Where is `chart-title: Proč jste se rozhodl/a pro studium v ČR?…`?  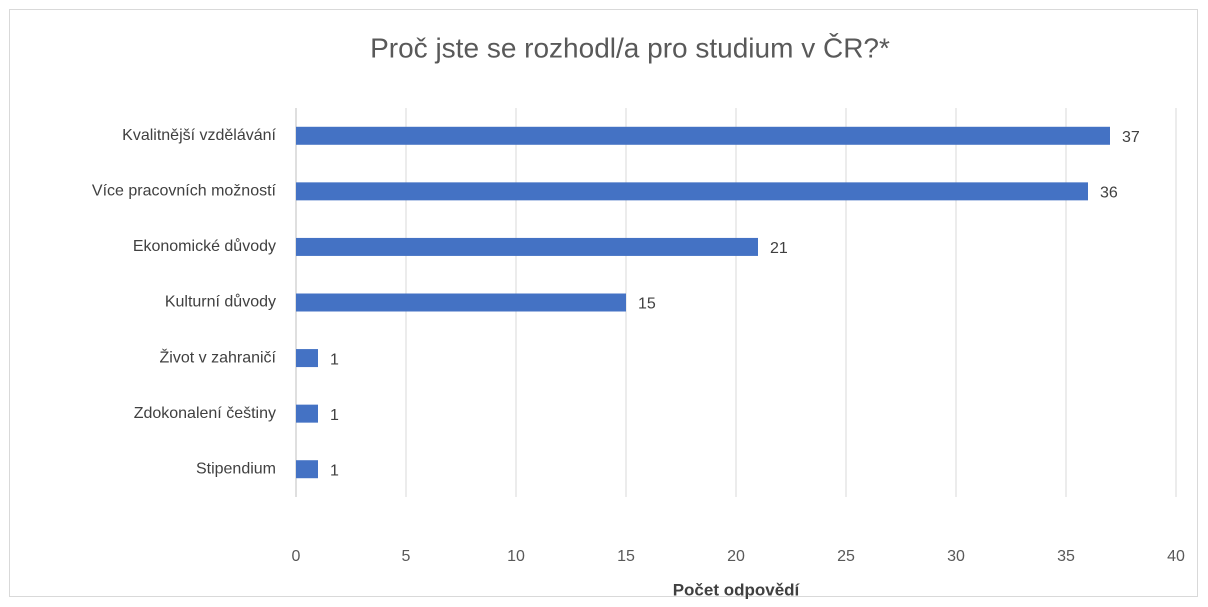 chart-title: Proč jste se rozhodl/a pro studium v ČR?… is located at coordinates (630, 47).